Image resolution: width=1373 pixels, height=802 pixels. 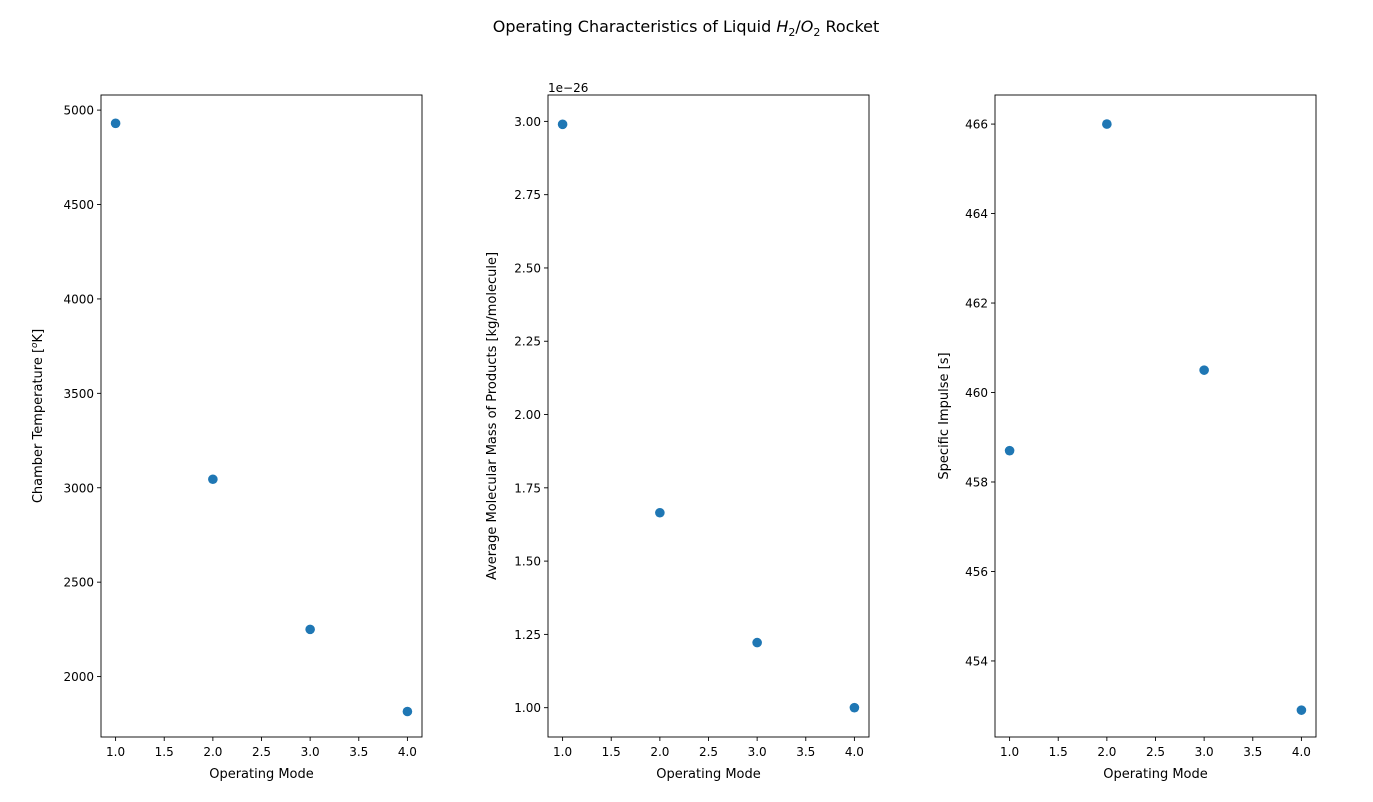 What do you see at coordinates (78, 677) in the screenshot?
I see `y-tick-label: 2000` at bounding box center [78, 677].